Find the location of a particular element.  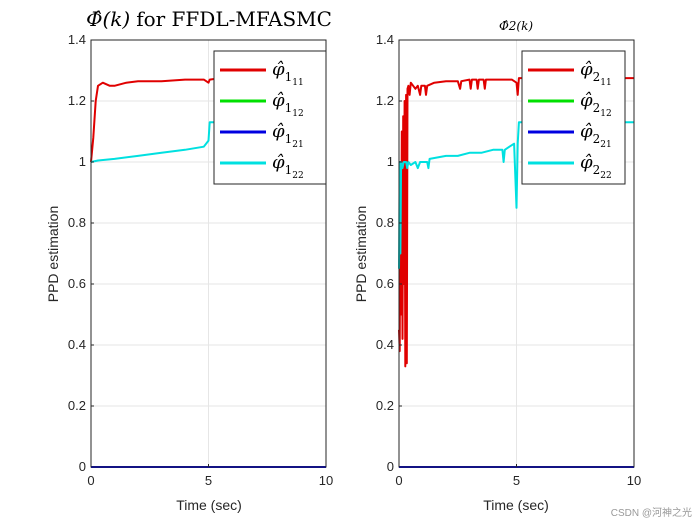

x-axis-label-phi1: Time (sec) is located at coordinates (209, 505).